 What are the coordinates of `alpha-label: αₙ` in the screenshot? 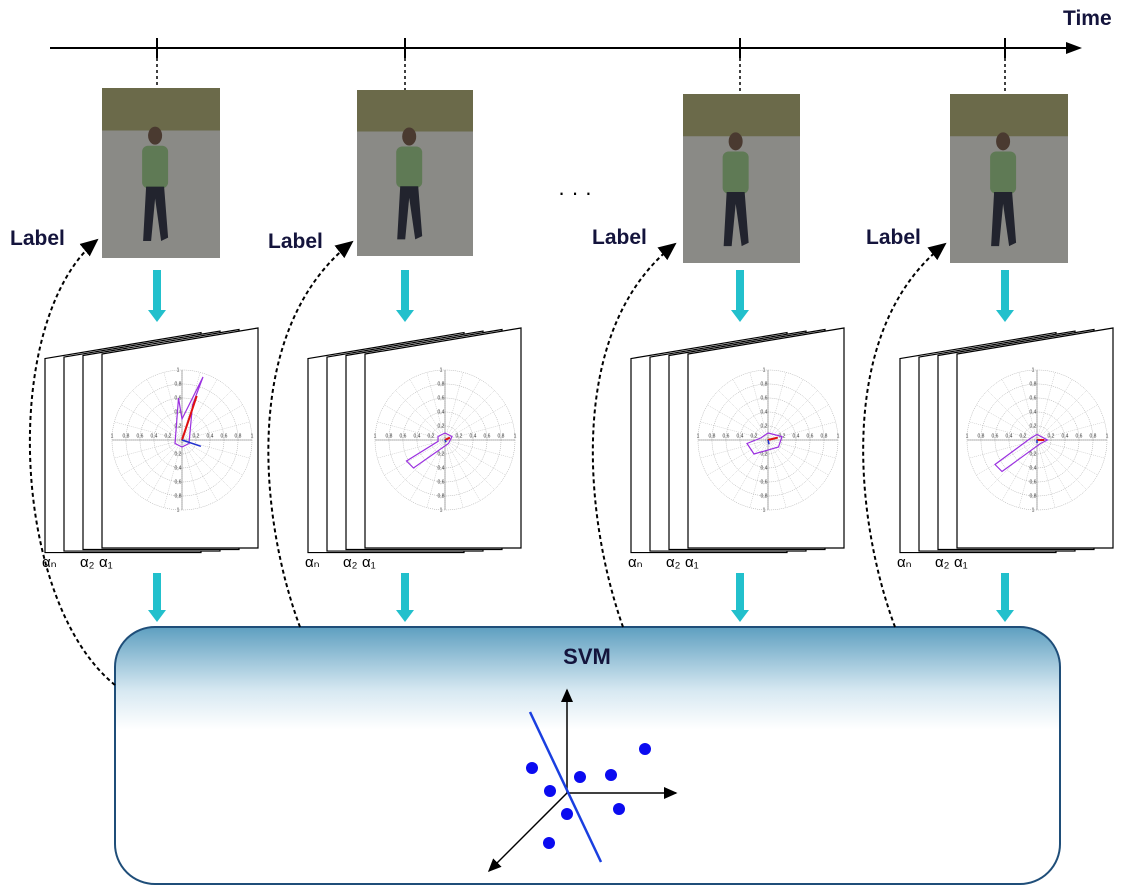 It's located at (904, 562).